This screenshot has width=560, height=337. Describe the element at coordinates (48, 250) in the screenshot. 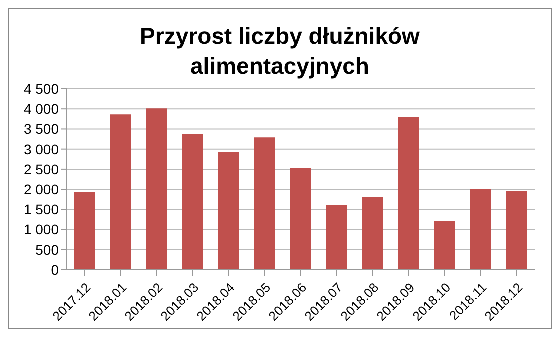

I see `y-tick-label: 500` at that location.